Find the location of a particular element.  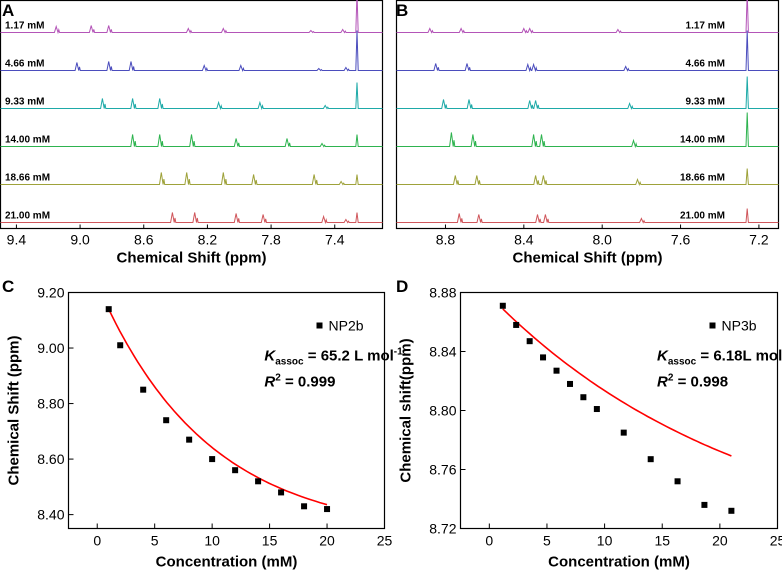

k-value: = 65.2 L mol is located at coordinates (349, 356).